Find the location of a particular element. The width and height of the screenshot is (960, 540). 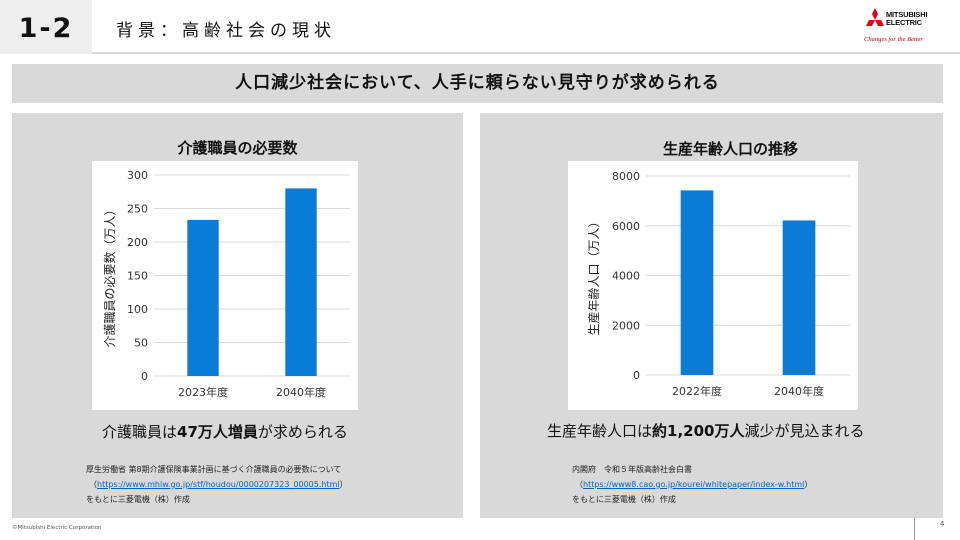

y-tick-label: 6000 is located at coordinates (626, 226).